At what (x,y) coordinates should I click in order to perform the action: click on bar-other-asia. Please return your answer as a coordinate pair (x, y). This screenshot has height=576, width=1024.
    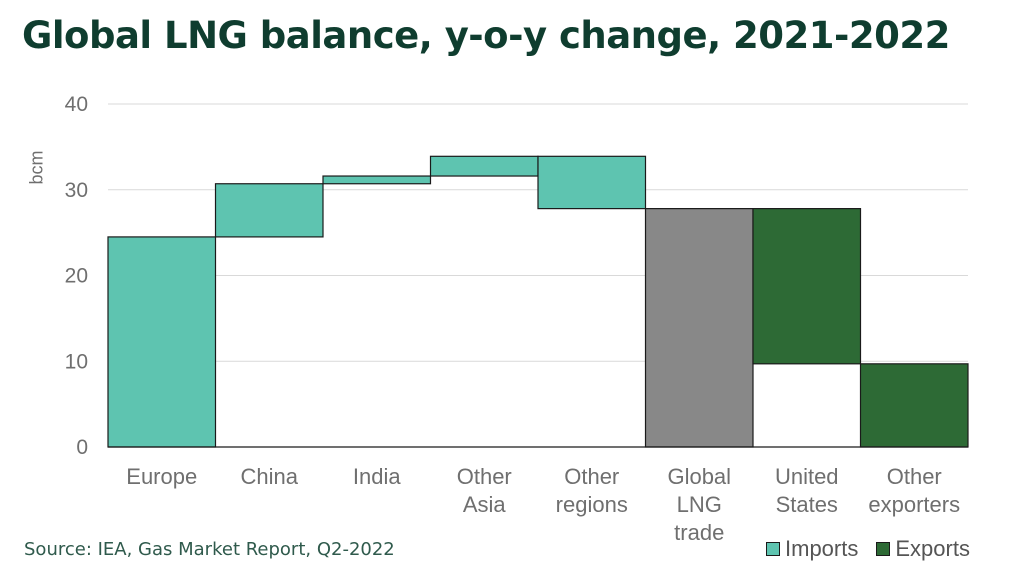
    Looking at the image, I should click on (484, 166).